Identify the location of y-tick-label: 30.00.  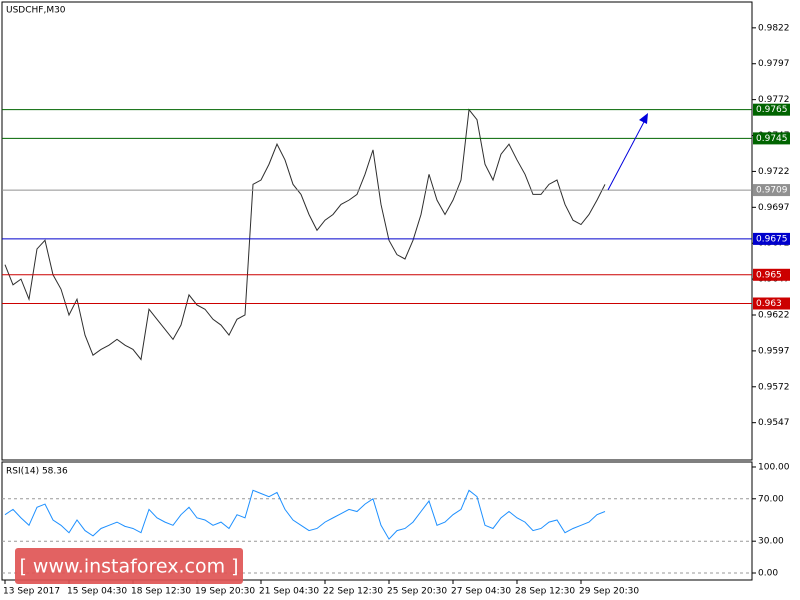
(771, 542).